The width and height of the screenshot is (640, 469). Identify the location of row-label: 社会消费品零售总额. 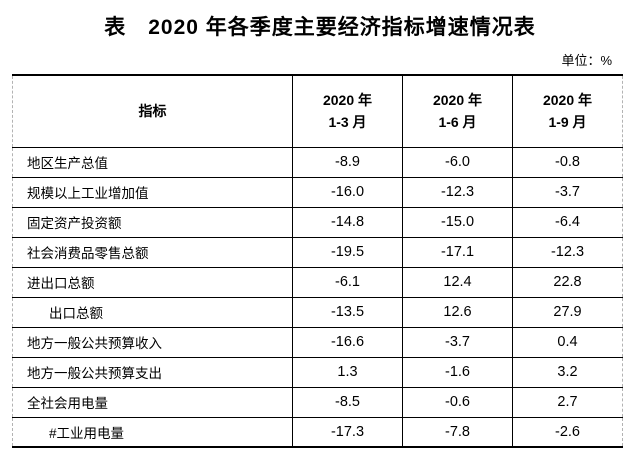
(152, 251).